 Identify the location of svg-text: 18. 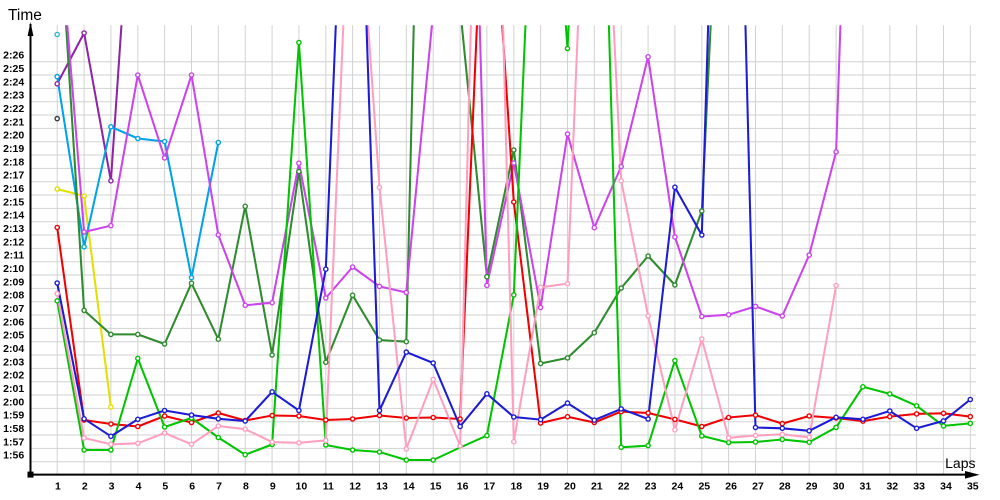
(516, 487).